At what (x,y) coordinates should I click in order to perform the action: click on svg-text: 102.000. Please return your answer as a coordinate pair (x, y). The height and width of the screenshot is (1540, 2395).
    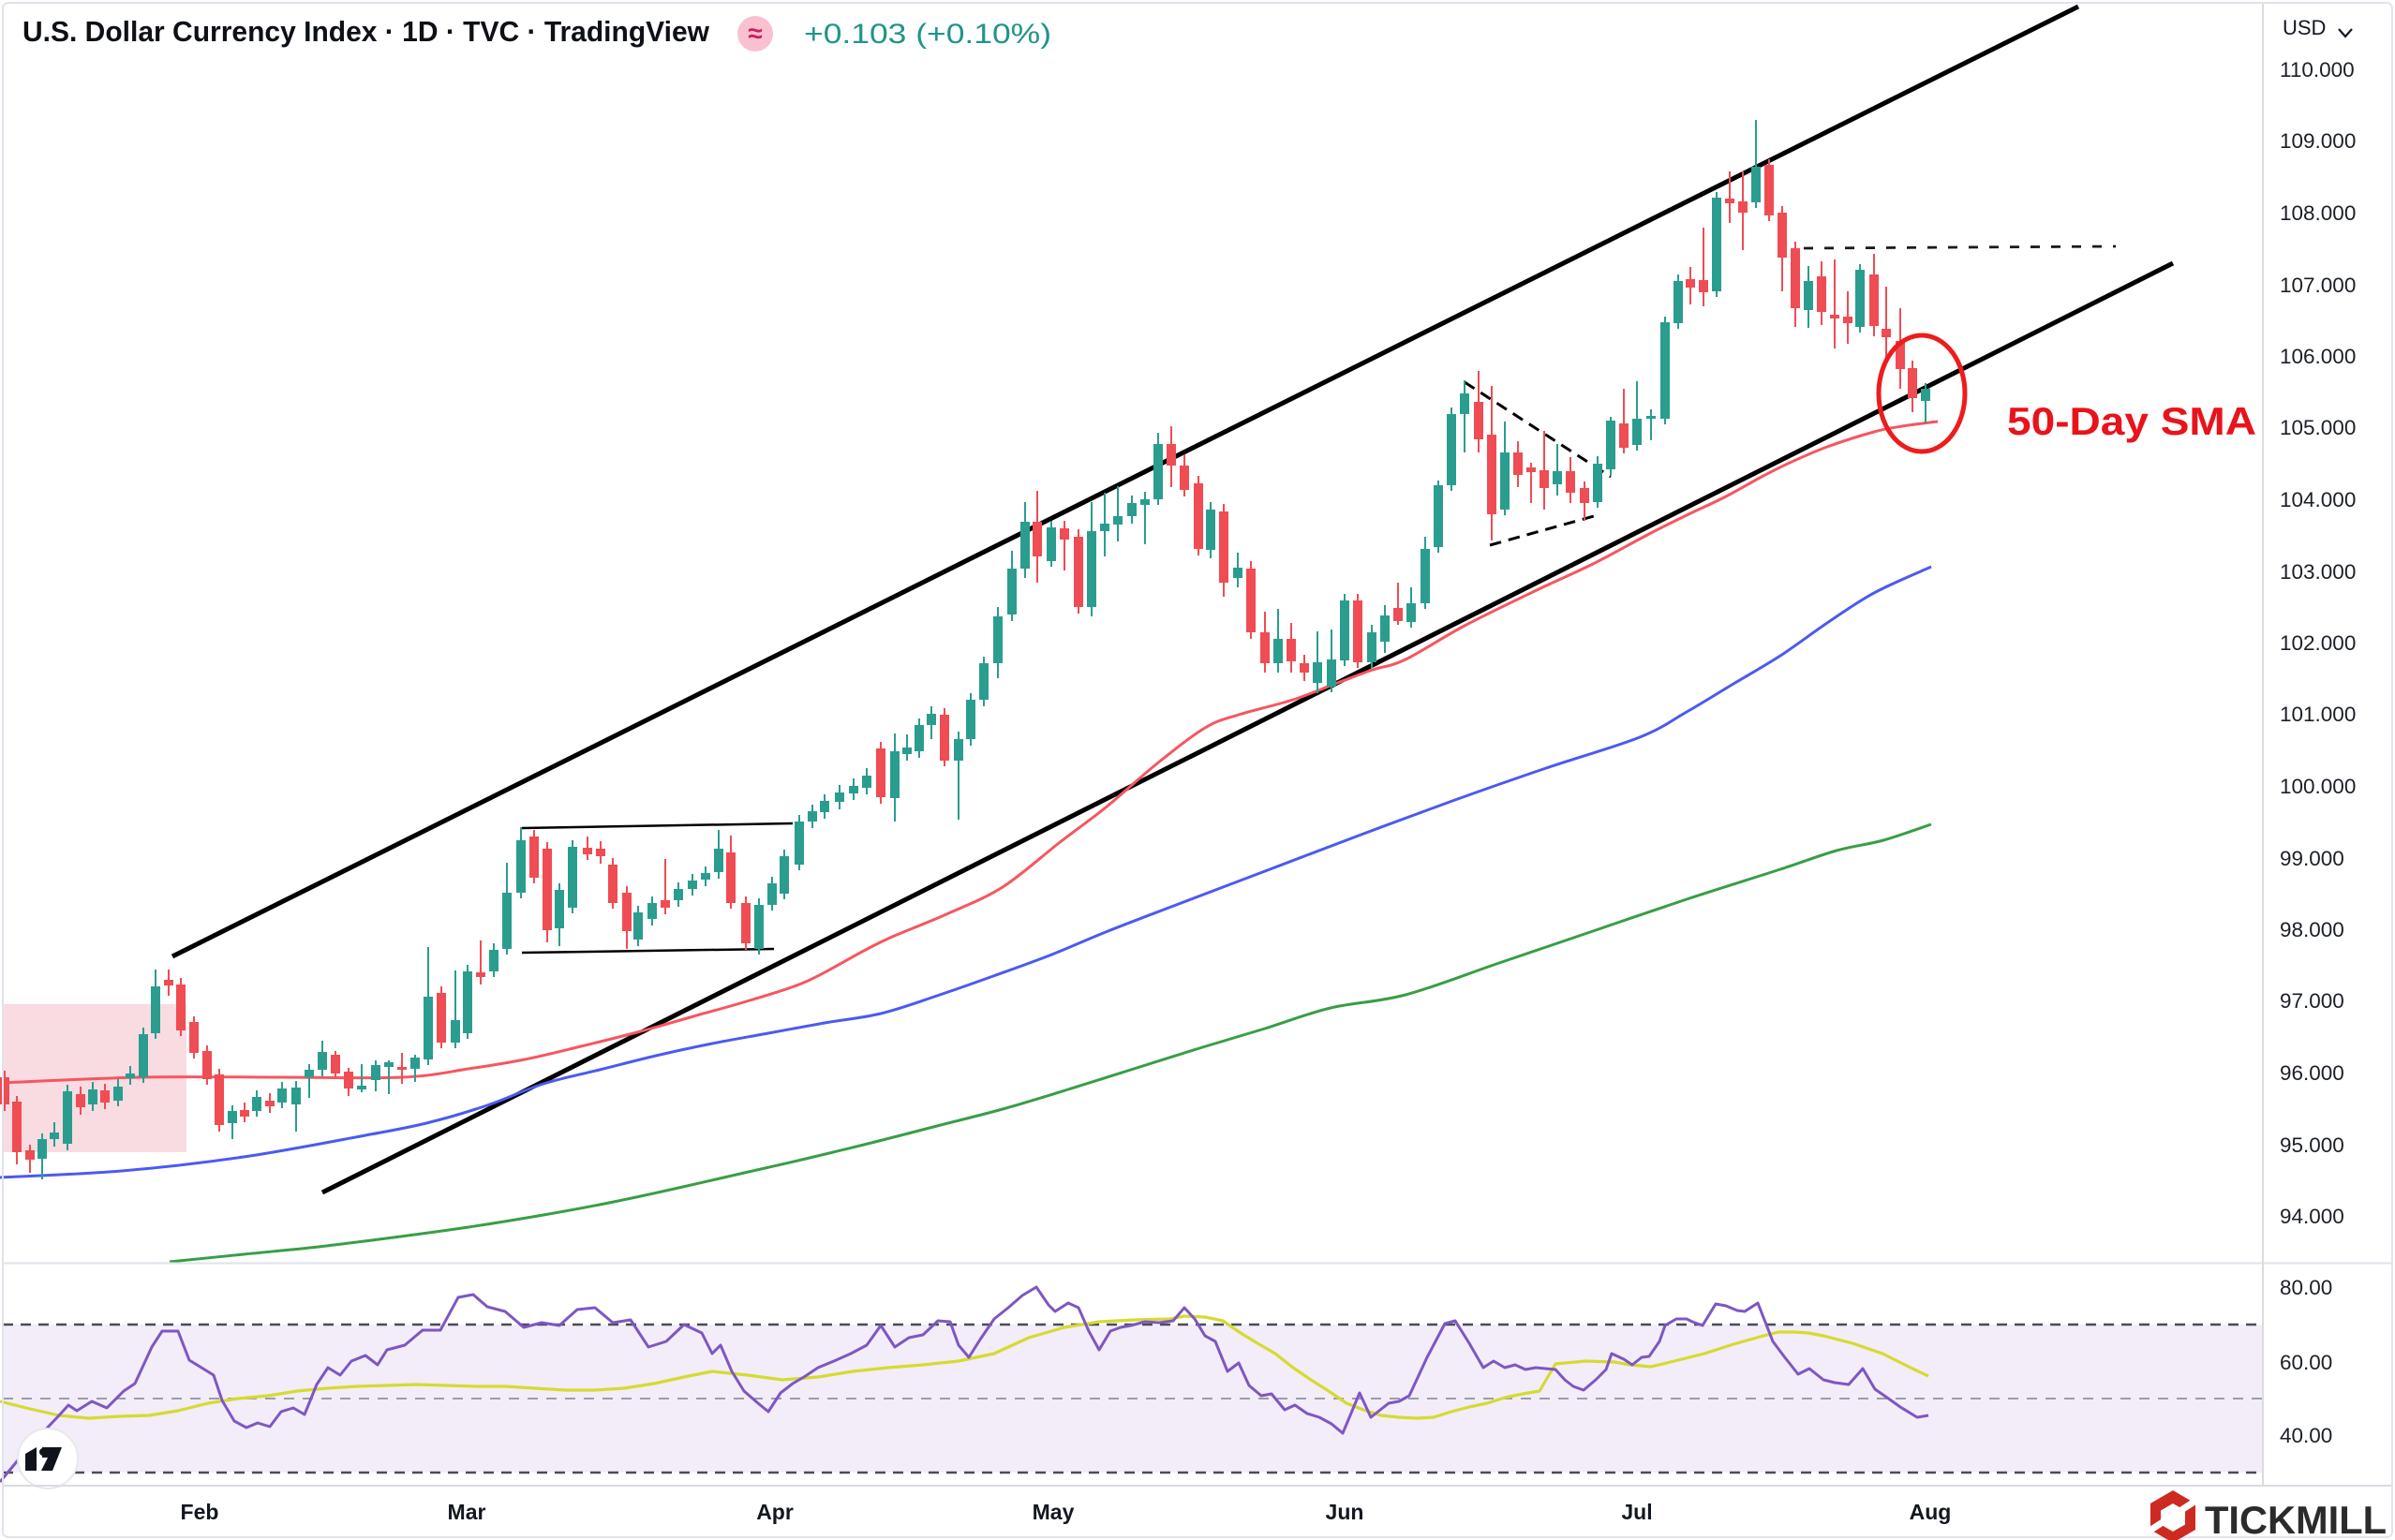
    Looking at the image, I should click on (2318, 643).